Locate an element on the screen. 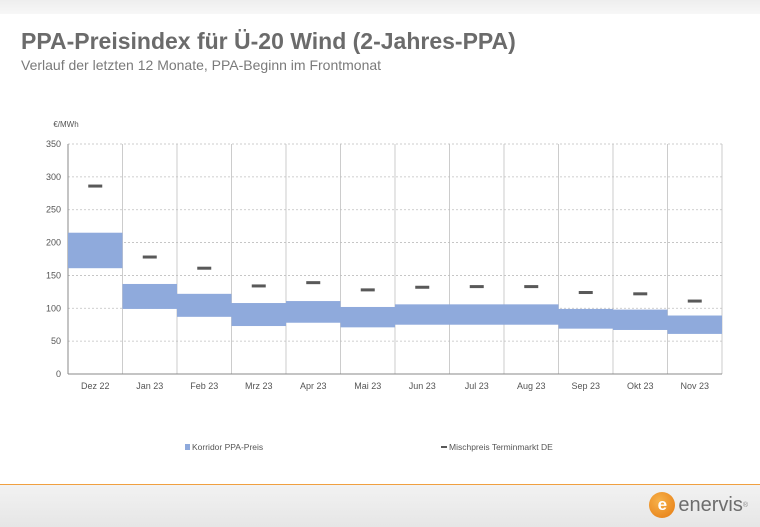 This screenshot has width=760, height=527. y-tick-label: 250 is located at coordinates (53, 210).